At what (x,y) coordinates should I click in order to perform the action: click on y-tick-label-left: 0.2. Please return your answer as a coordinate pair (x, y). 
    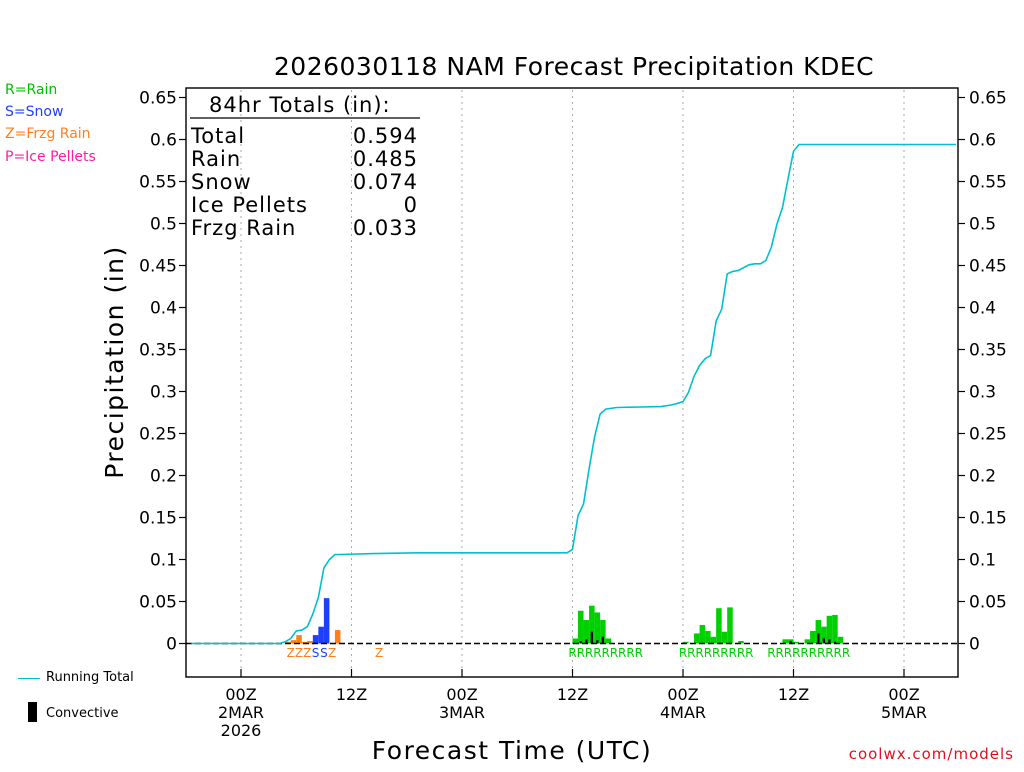
    Looking at the image, I should click on (163, 477).